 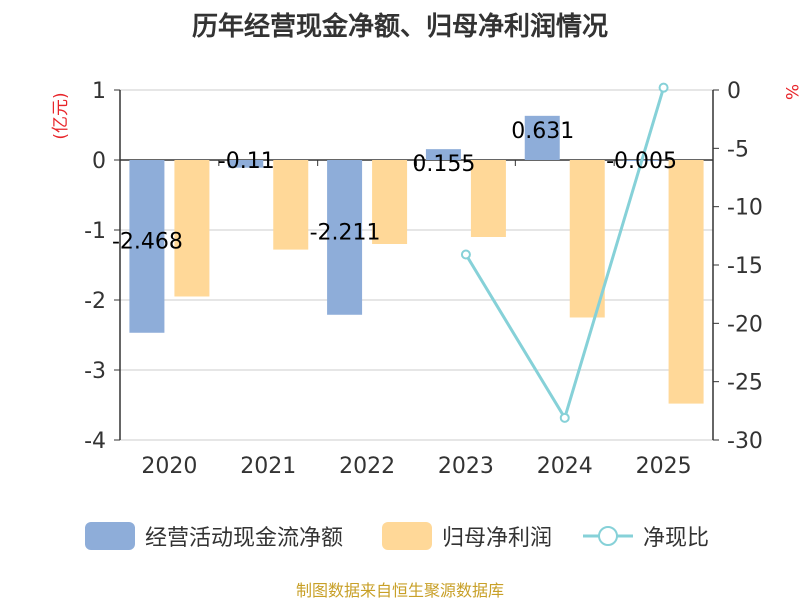 I want to click on bar-cashflow-2020, so click(x=147, y=246).